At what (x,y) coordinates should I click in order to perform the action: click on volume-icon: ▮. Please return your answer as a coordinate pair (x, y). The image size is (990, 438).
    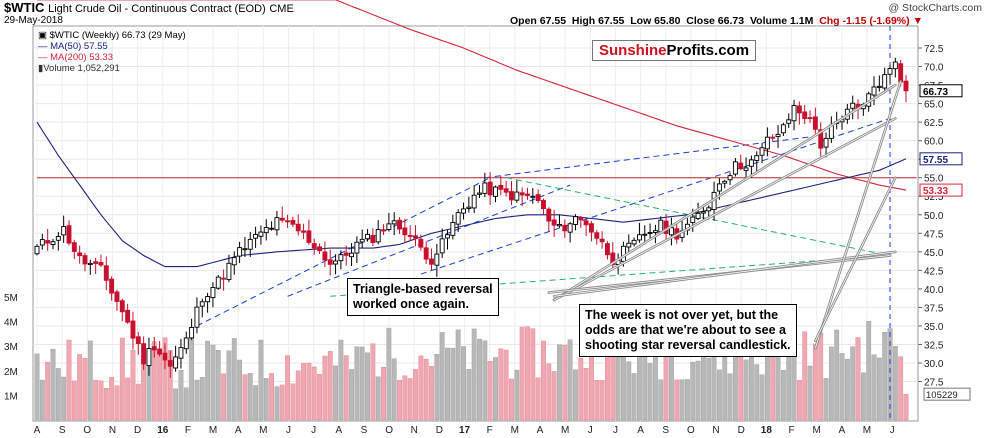
    Looking at the image, I should click on (41, 68).